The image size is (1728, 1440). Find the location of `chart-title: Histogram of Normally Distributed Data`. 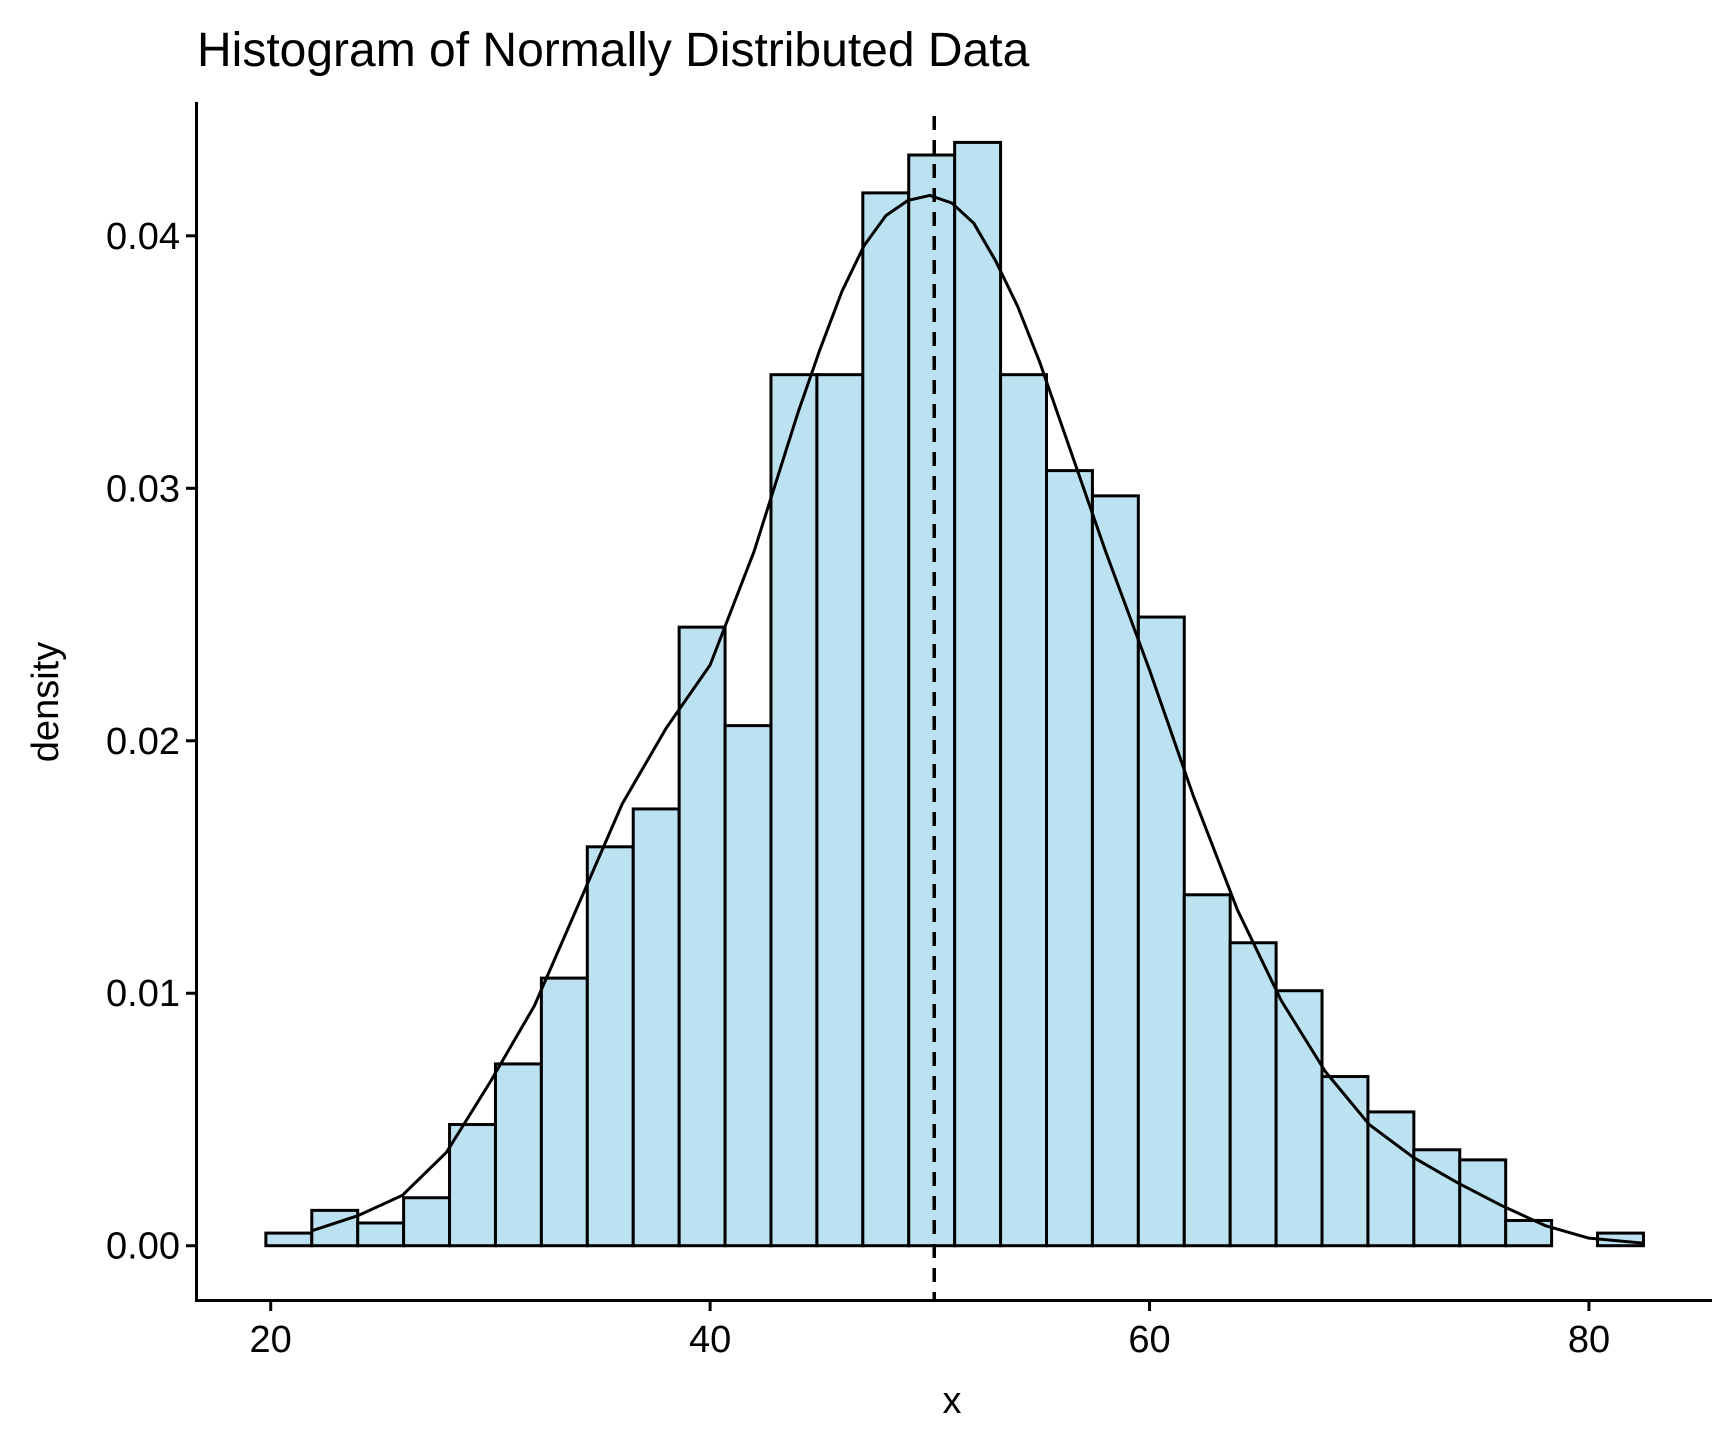

chart-title: Histogram of Normally Distributed Data is located at coordinates (613, 50).